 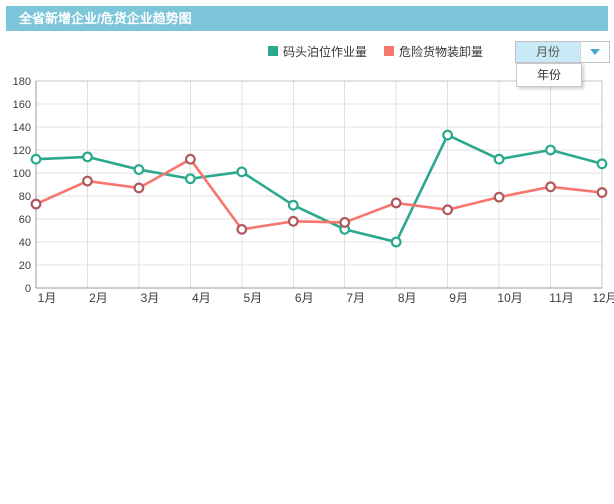 I want to click on chart-legend: 码头泊位作业量 危险货物装卸量, so click(x=384, y=51).